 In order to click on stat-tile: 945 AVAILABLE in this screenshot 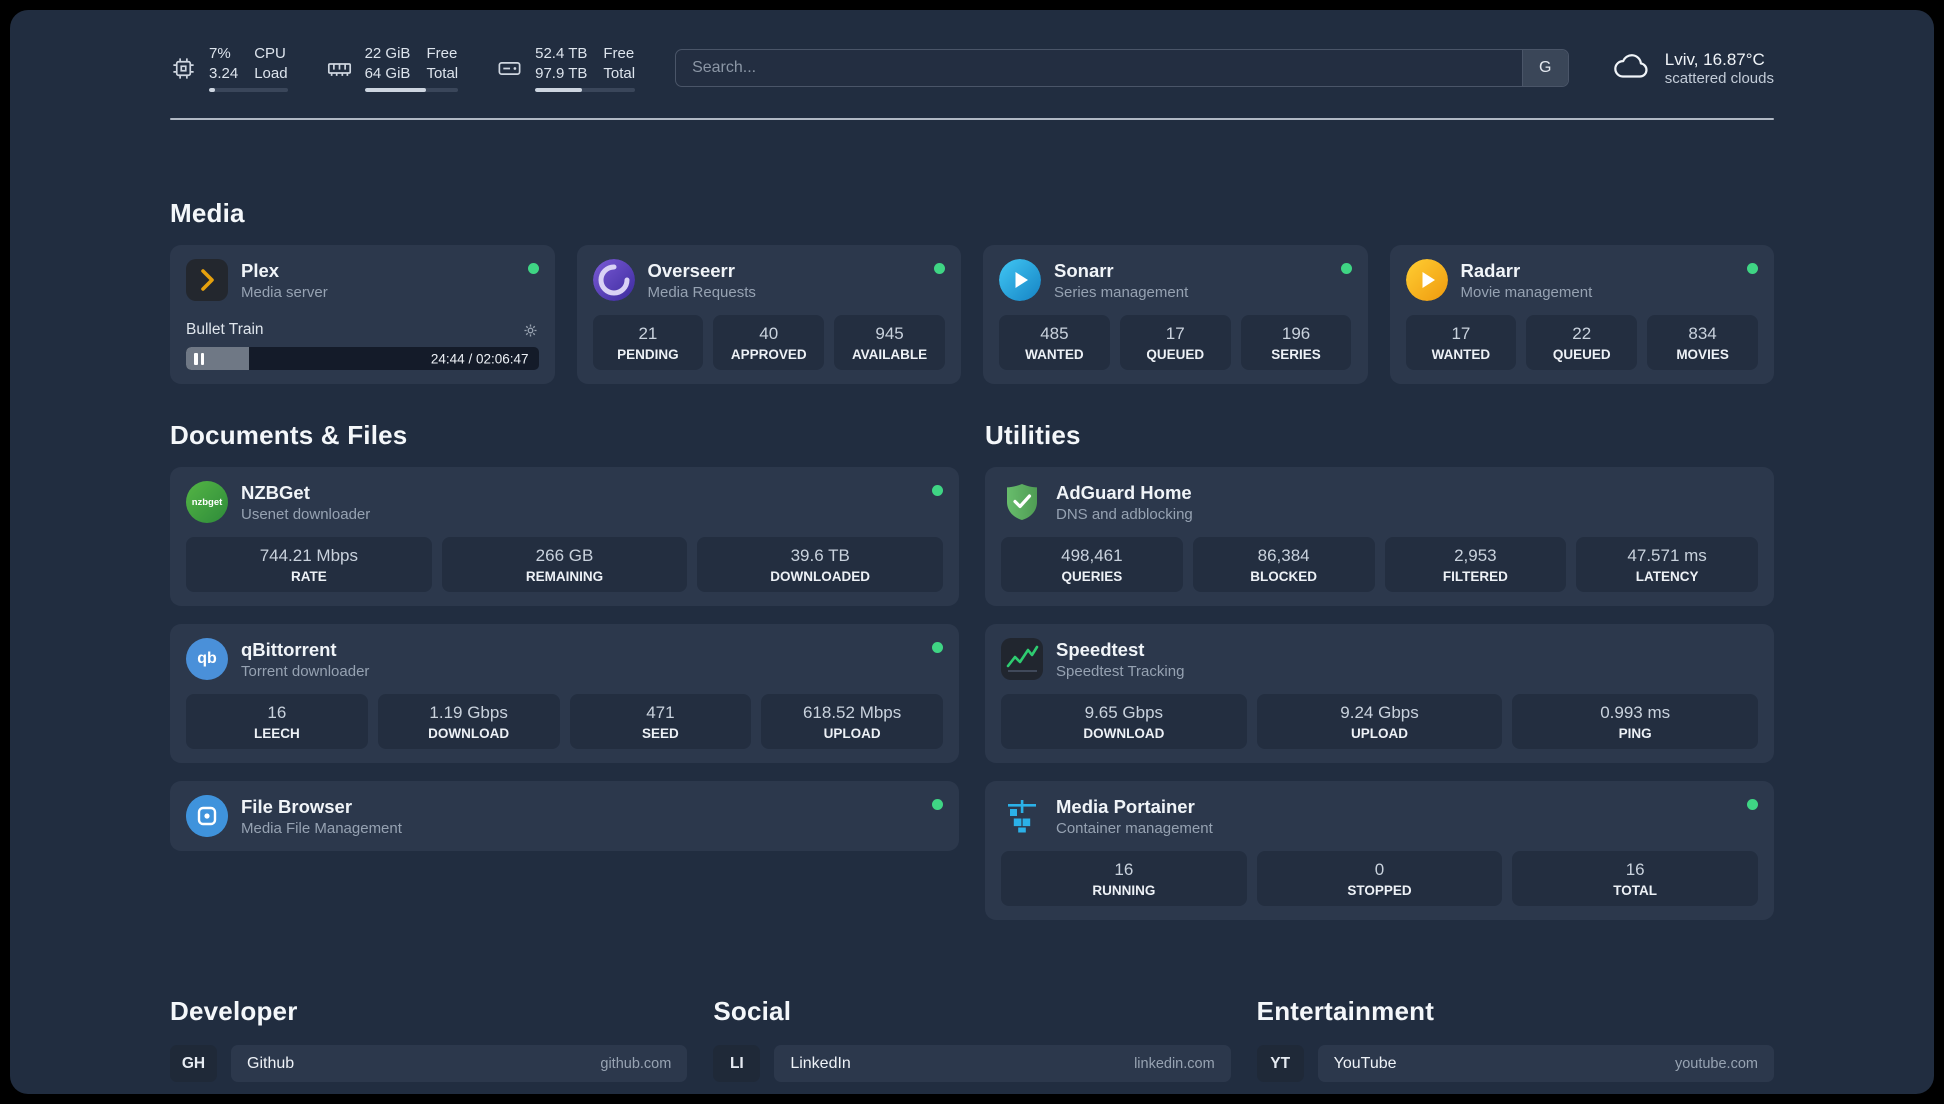, I will do `click(889, 342)`.